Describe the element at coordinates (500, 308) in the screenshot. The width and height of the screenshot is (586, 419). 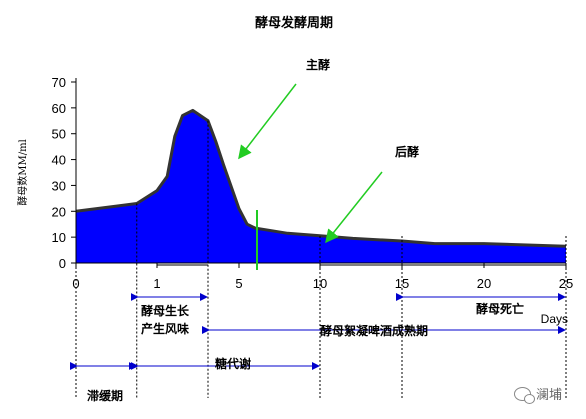
I see `phase-label-1: 酵母死亡` at that location.